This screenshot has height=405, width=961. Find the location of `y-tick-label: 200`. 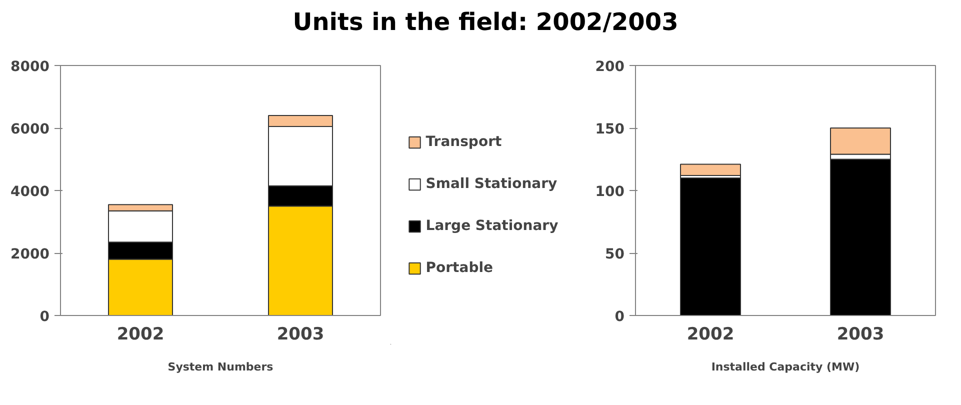

y-tick-label: 200 is located at coordinates (610, 67).